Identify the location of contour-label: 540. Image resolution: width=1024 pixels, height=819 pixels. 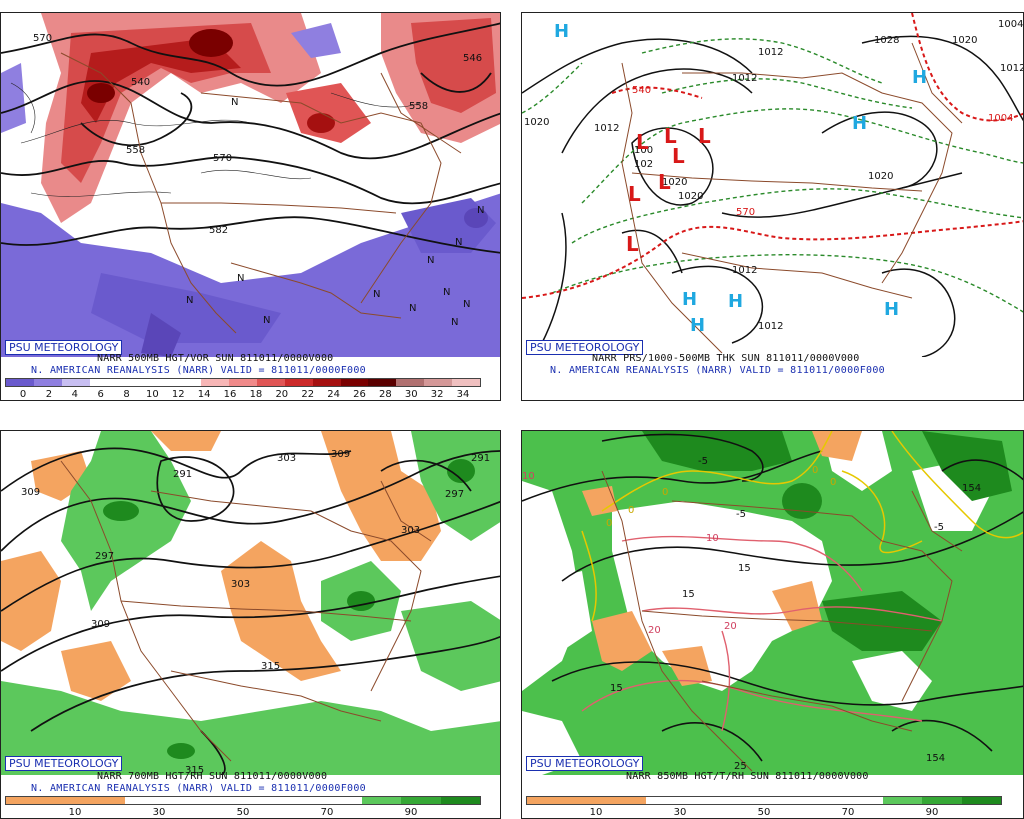
(140, 82).